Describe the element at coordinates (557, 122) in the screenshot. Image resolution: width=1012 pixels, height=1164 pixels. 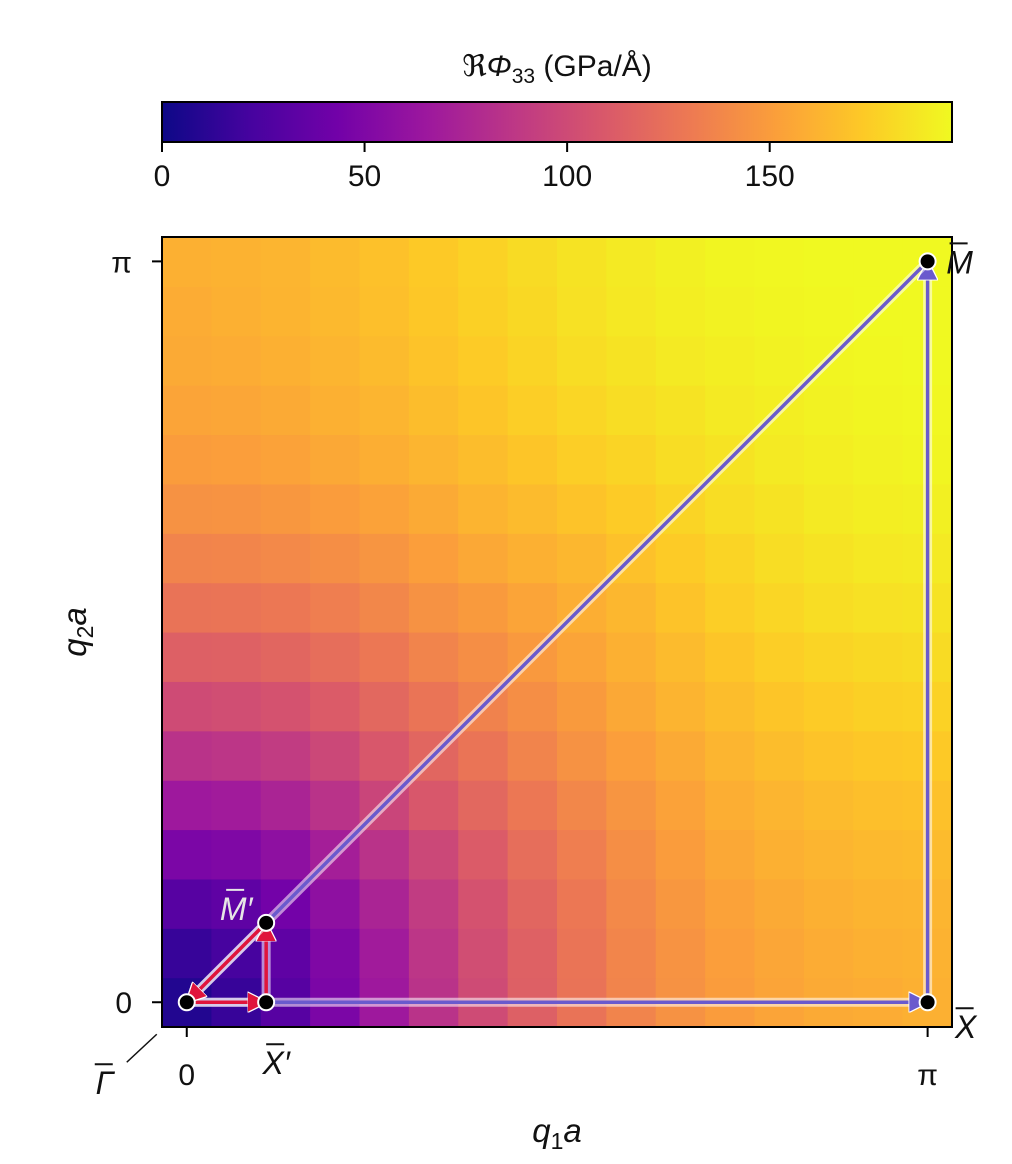
I see `colorbar-gradient` at that location.